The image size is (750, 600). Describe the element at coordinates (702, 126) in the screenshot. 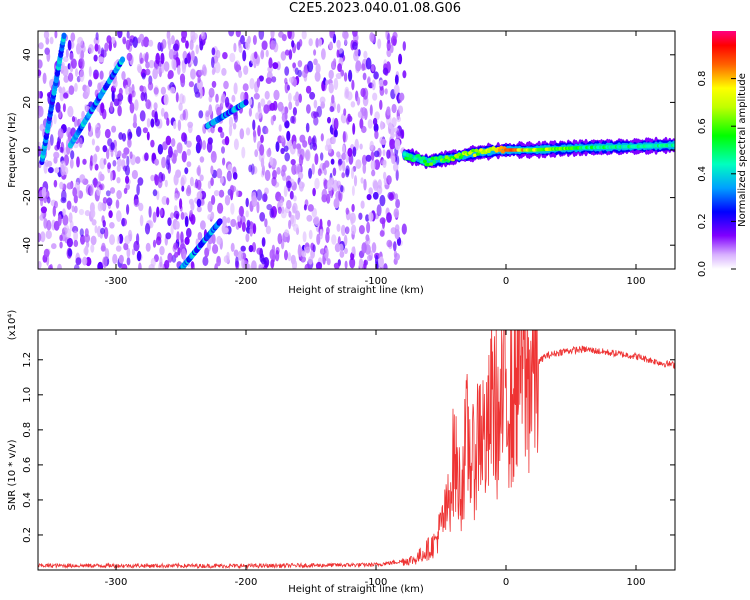

I see `colorbar-tick-label: 0.6` at that location.